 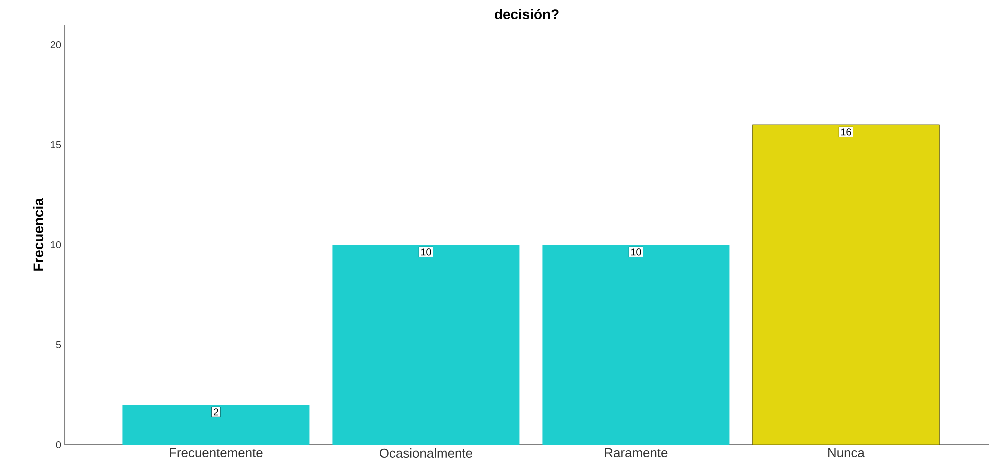 What do you see at coordinates (846, 453) in the screenshot?
I see `x-tick-label: Nunca` at bounding box center [846, 453].